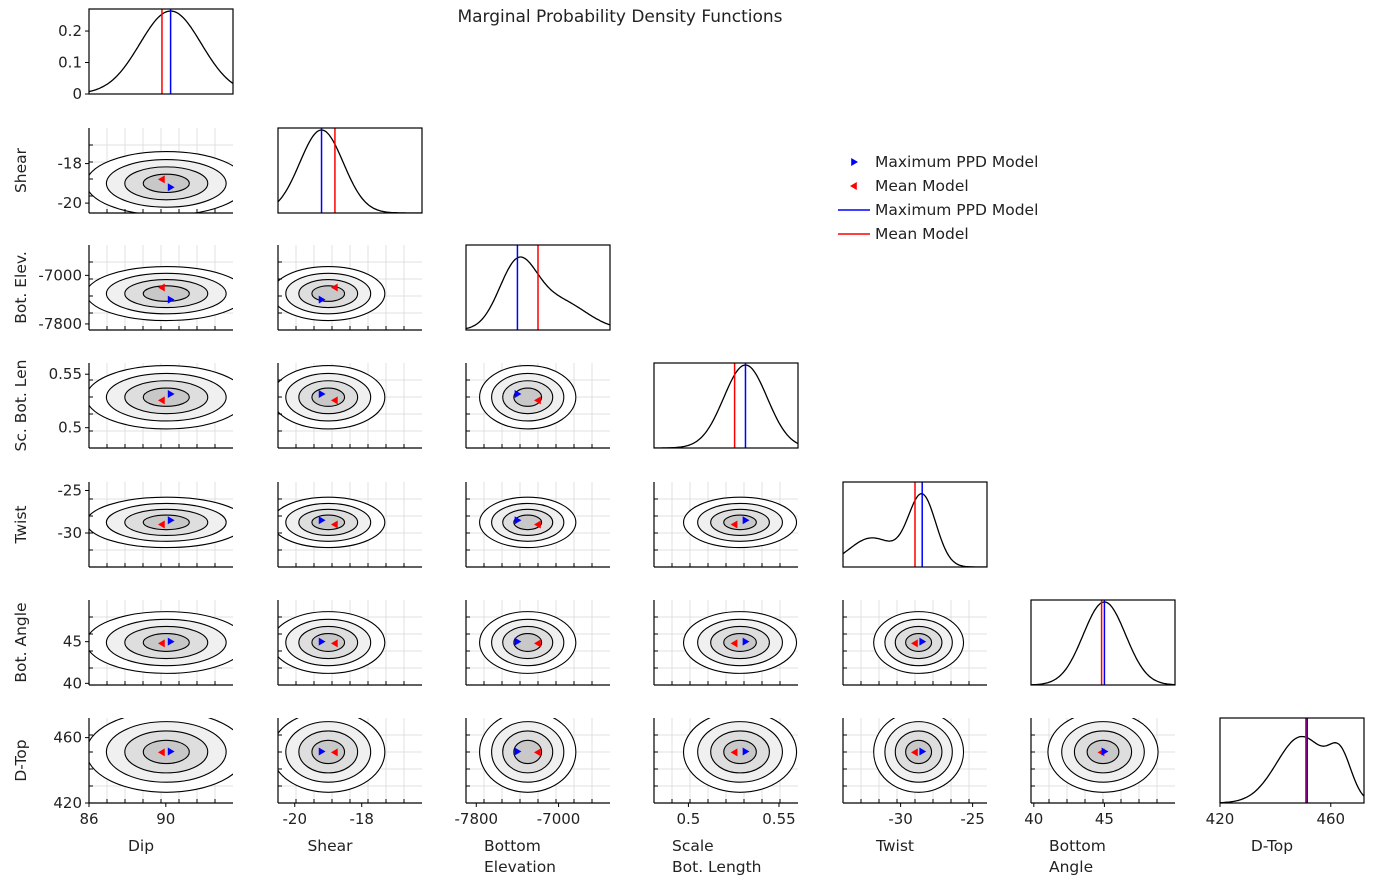 Image resolution: width=1375 pixels, height=882 pixels. What do you see at coordinates (21, 406) in the screenshot?
I see `y-axis-label-scale_bottom_length: Sc. Bot. Len` at bounding box center [21, 406].